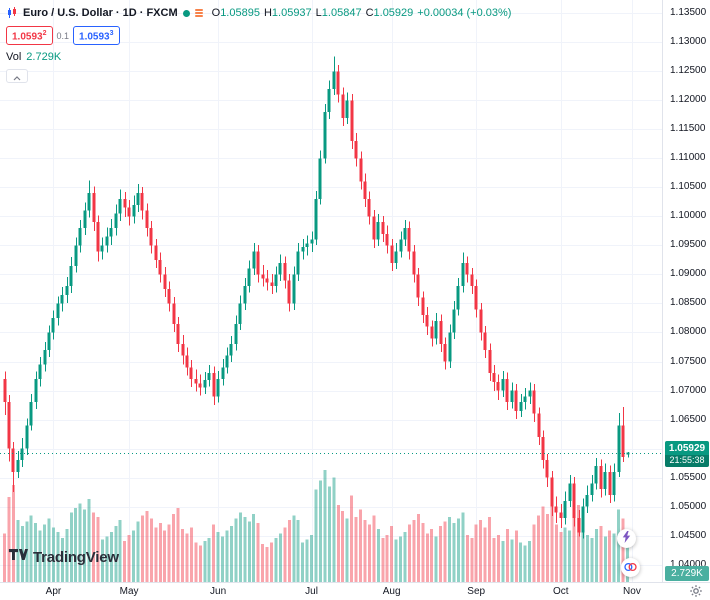 The width and height of the screenshot is (710, 600). What do you see at coordinates (318, 13) in the screenshot?
I see `low-label: L` at bounding box center [318, 13].